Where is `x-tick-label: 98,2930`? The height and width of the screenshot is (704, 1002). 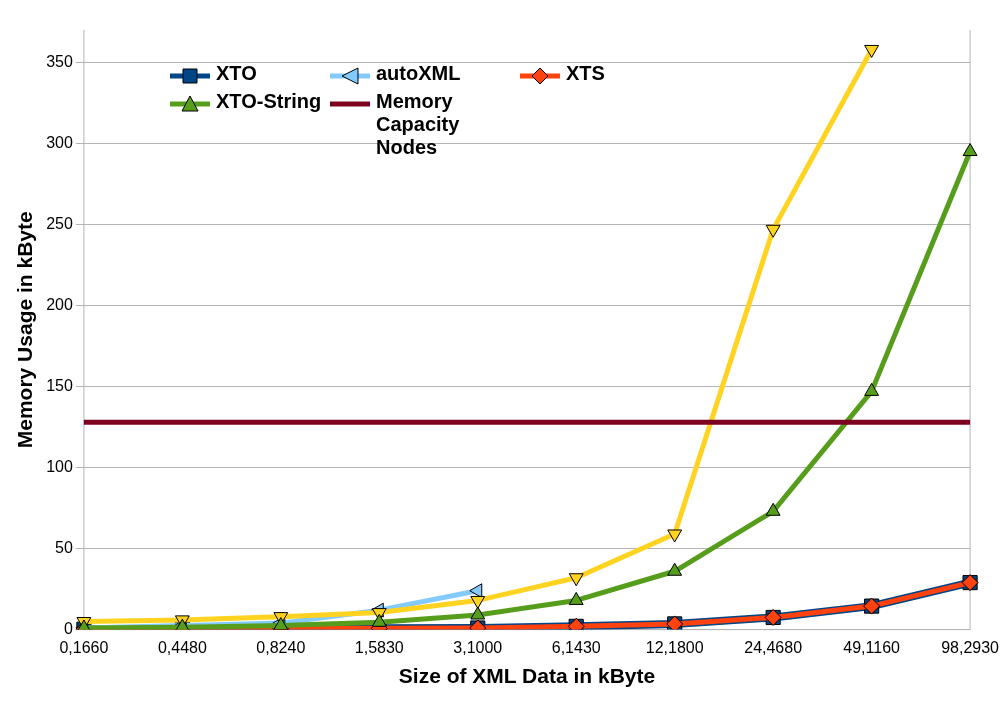
x-tick-label: 98,2930 is located at coordinates (970, 647).